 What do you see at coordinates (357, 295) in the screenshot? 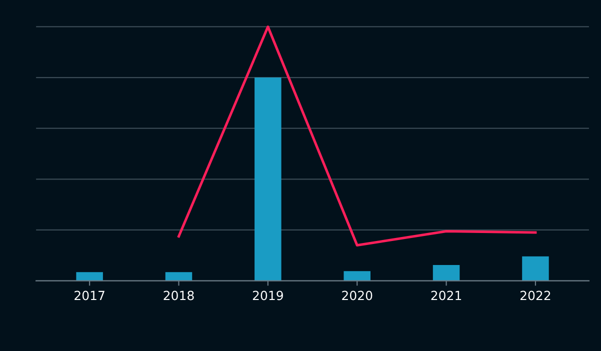
I see `x-tick-label: 2020` at bounding box center [357, 295].